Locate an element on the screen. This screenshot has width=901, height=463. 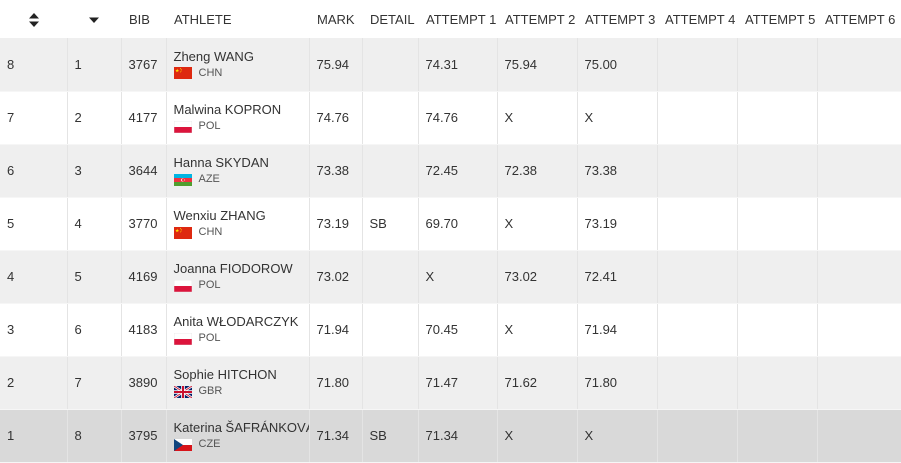
attempt-1-cell: 71.34 is located at coordinates (457, 436).